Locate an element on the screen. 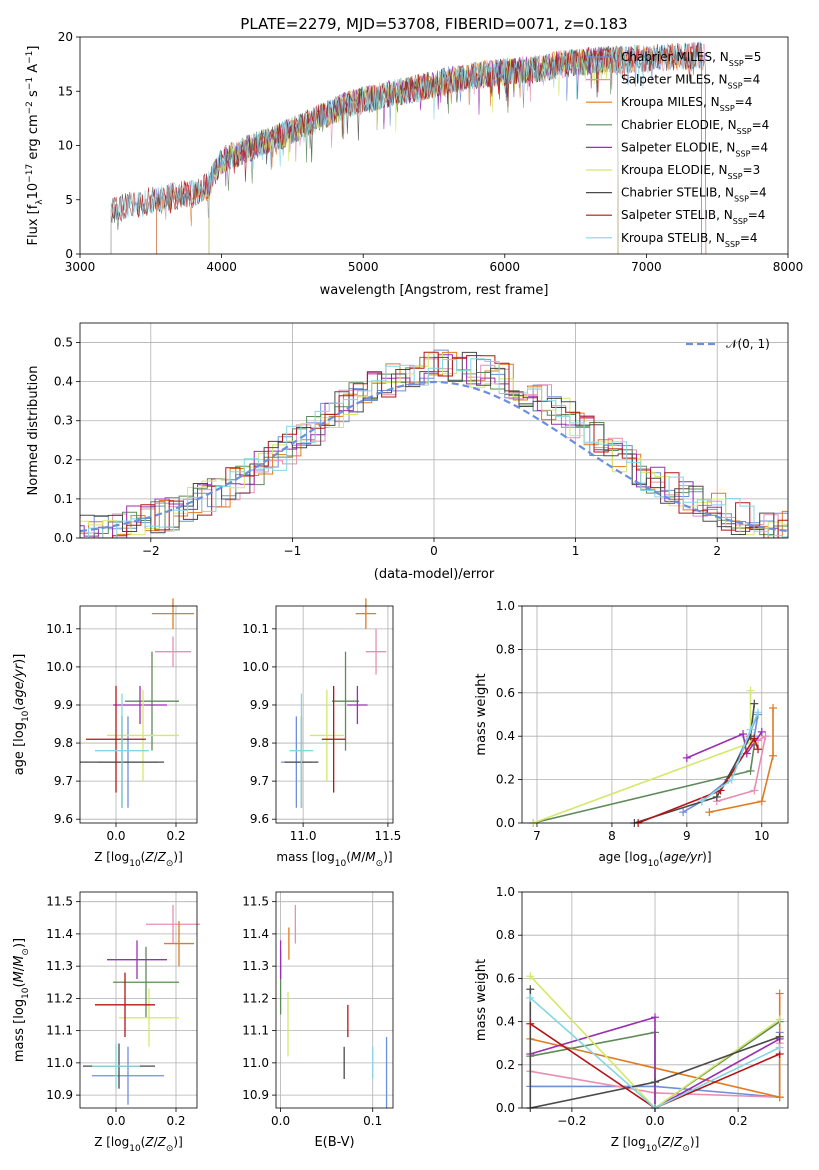  point-chabrier-elodie is located at coordinates (146, 982).